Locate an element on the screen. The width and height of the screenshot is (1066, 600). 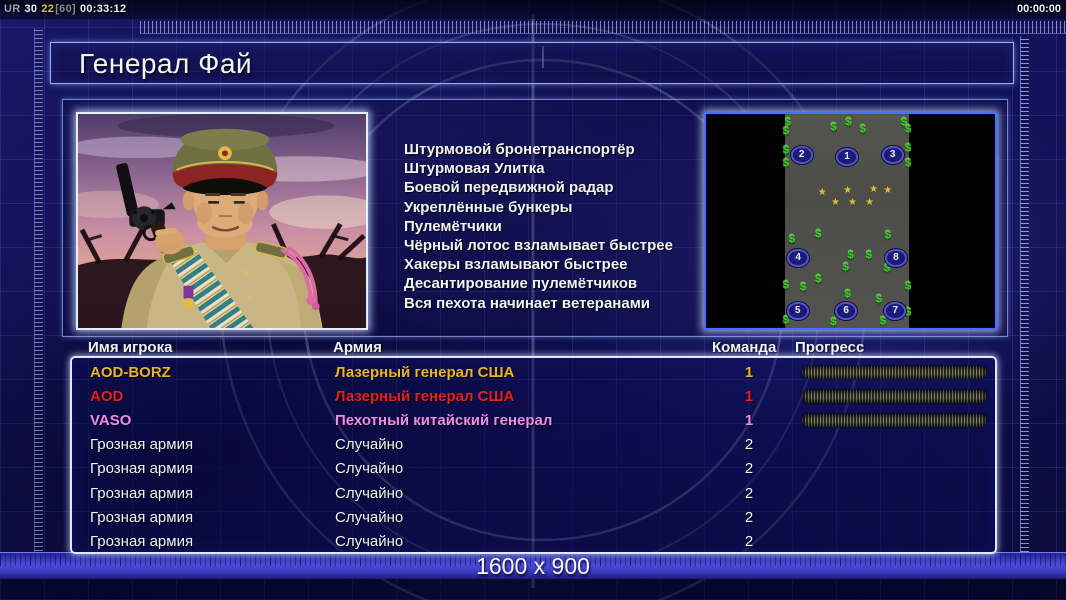
general-portrait-art is located at coordinates (222, 221).